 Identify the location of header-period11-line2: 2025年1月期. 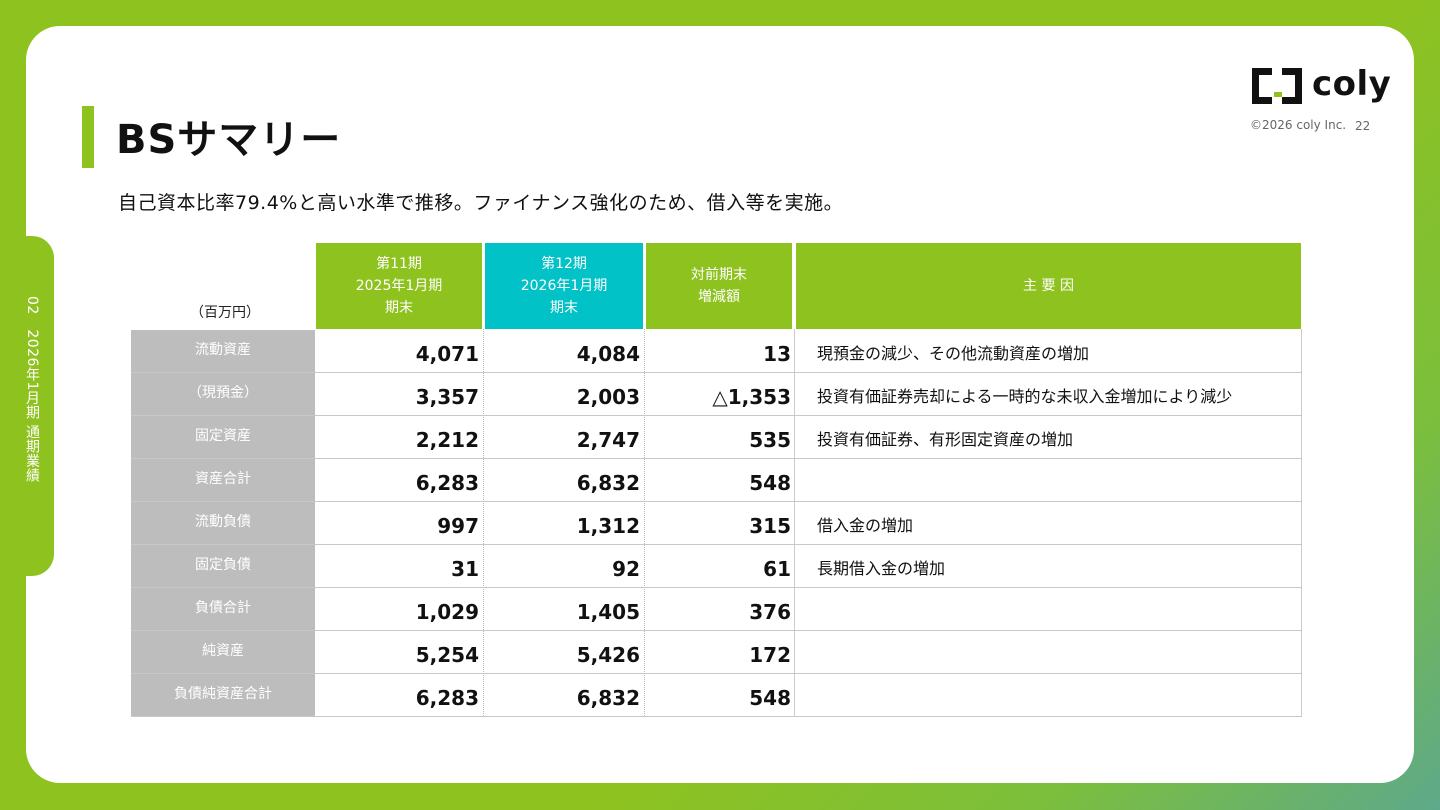
(399, 286).